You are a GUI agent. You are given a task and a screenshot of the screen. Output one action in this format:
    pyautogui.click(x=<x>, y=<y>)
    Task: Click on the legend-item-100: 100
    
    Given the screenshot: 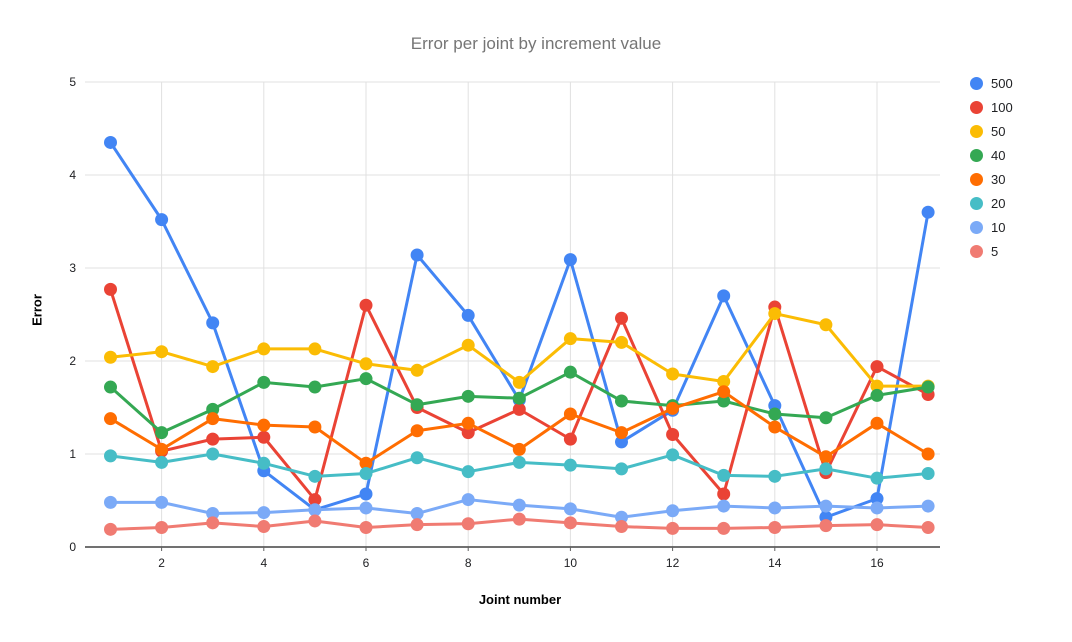 What is the action you would take?
    pyautogui.click(x=991, y=107)
    